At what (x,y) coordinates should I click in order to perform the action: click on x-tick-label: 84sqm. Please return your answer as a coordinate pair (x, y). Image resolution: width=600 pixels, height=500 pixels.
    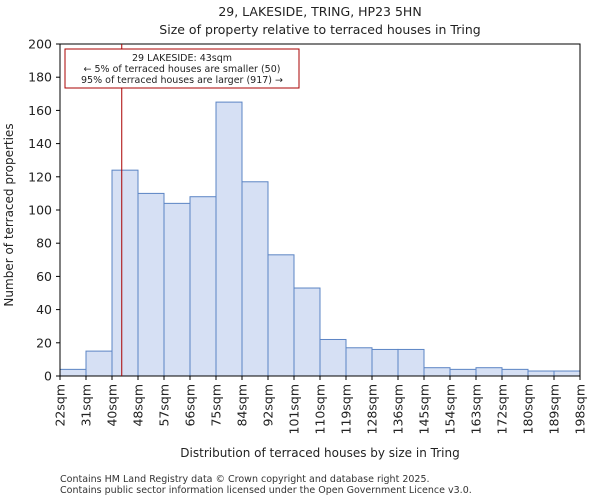
    Looking at the image, I should click on (242, 405).